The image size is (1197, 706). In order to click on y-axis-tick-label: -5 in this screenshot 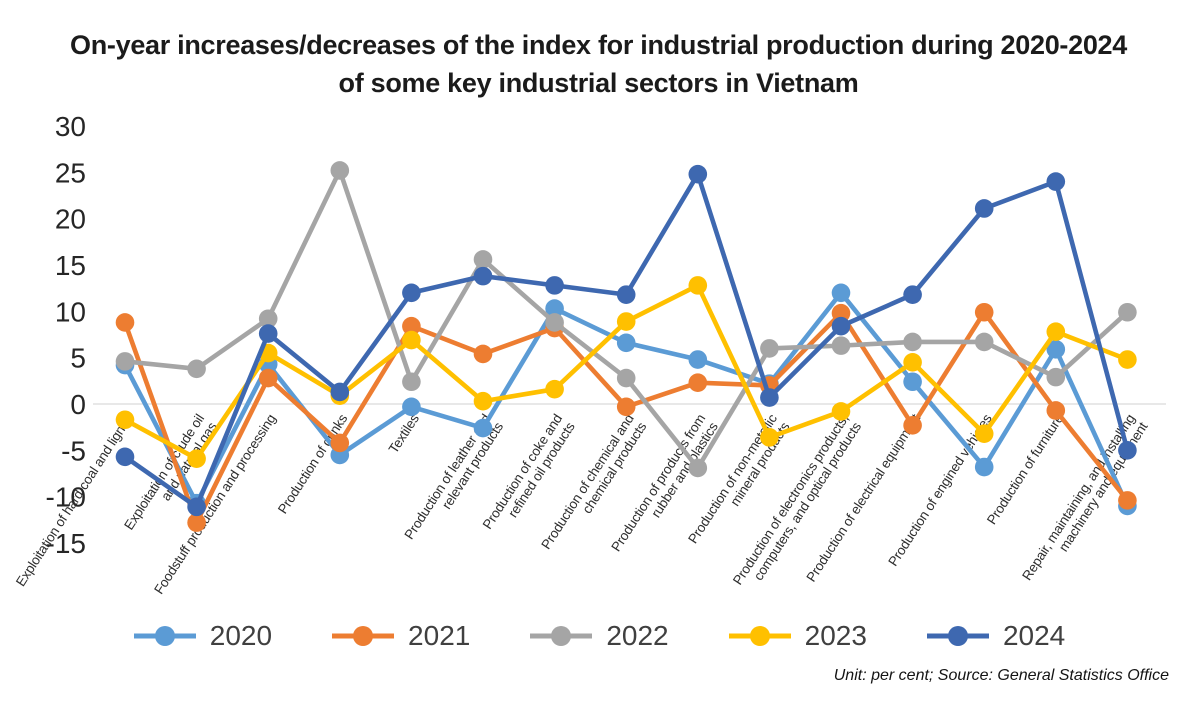, I will do `click(73, 450)`.